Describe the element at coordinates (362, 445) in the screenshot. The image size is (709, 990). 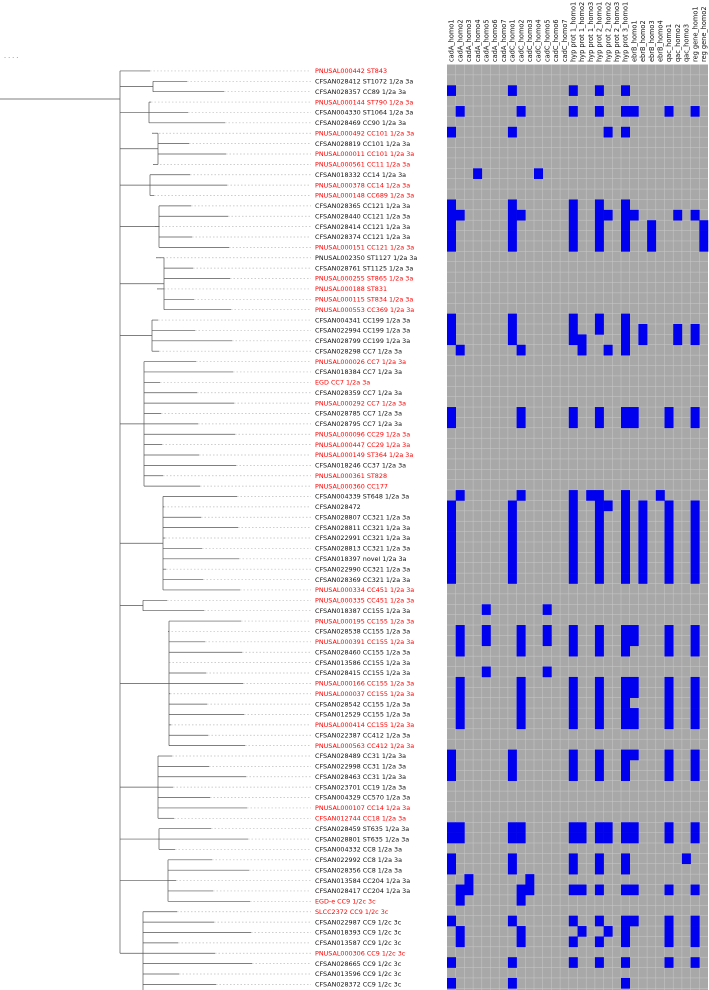
I see `strain-label: PNUSAL000447 CC29 1/2a 3a` at that location.